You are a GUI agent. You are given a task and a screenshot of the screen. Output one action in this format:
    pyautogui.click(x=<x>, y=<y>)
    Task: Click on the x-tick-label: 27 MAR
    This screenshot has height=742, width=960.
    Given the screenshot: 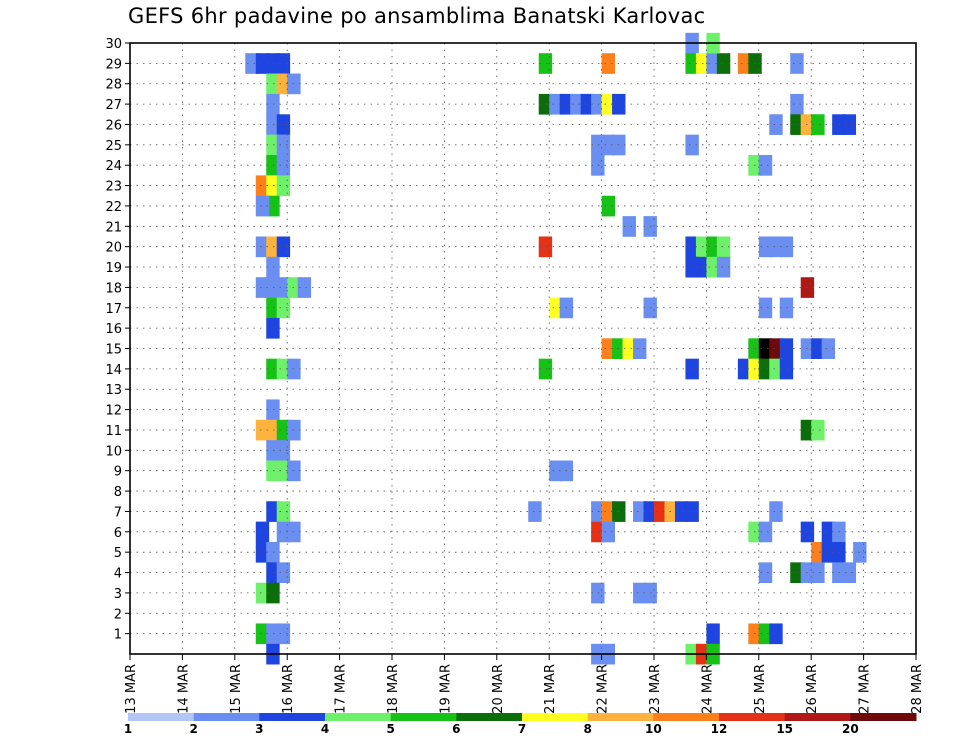 What is the action you would take?
    pyautogui.click(x=865, y=689)
    